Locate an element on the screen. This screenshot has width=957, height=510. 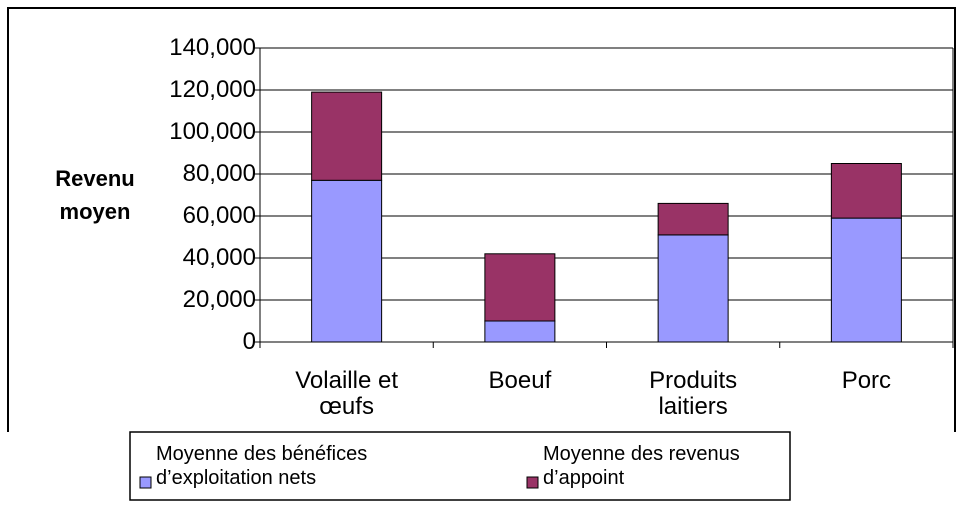
y-tick-label: 0 is located at coordinates (249, 341).